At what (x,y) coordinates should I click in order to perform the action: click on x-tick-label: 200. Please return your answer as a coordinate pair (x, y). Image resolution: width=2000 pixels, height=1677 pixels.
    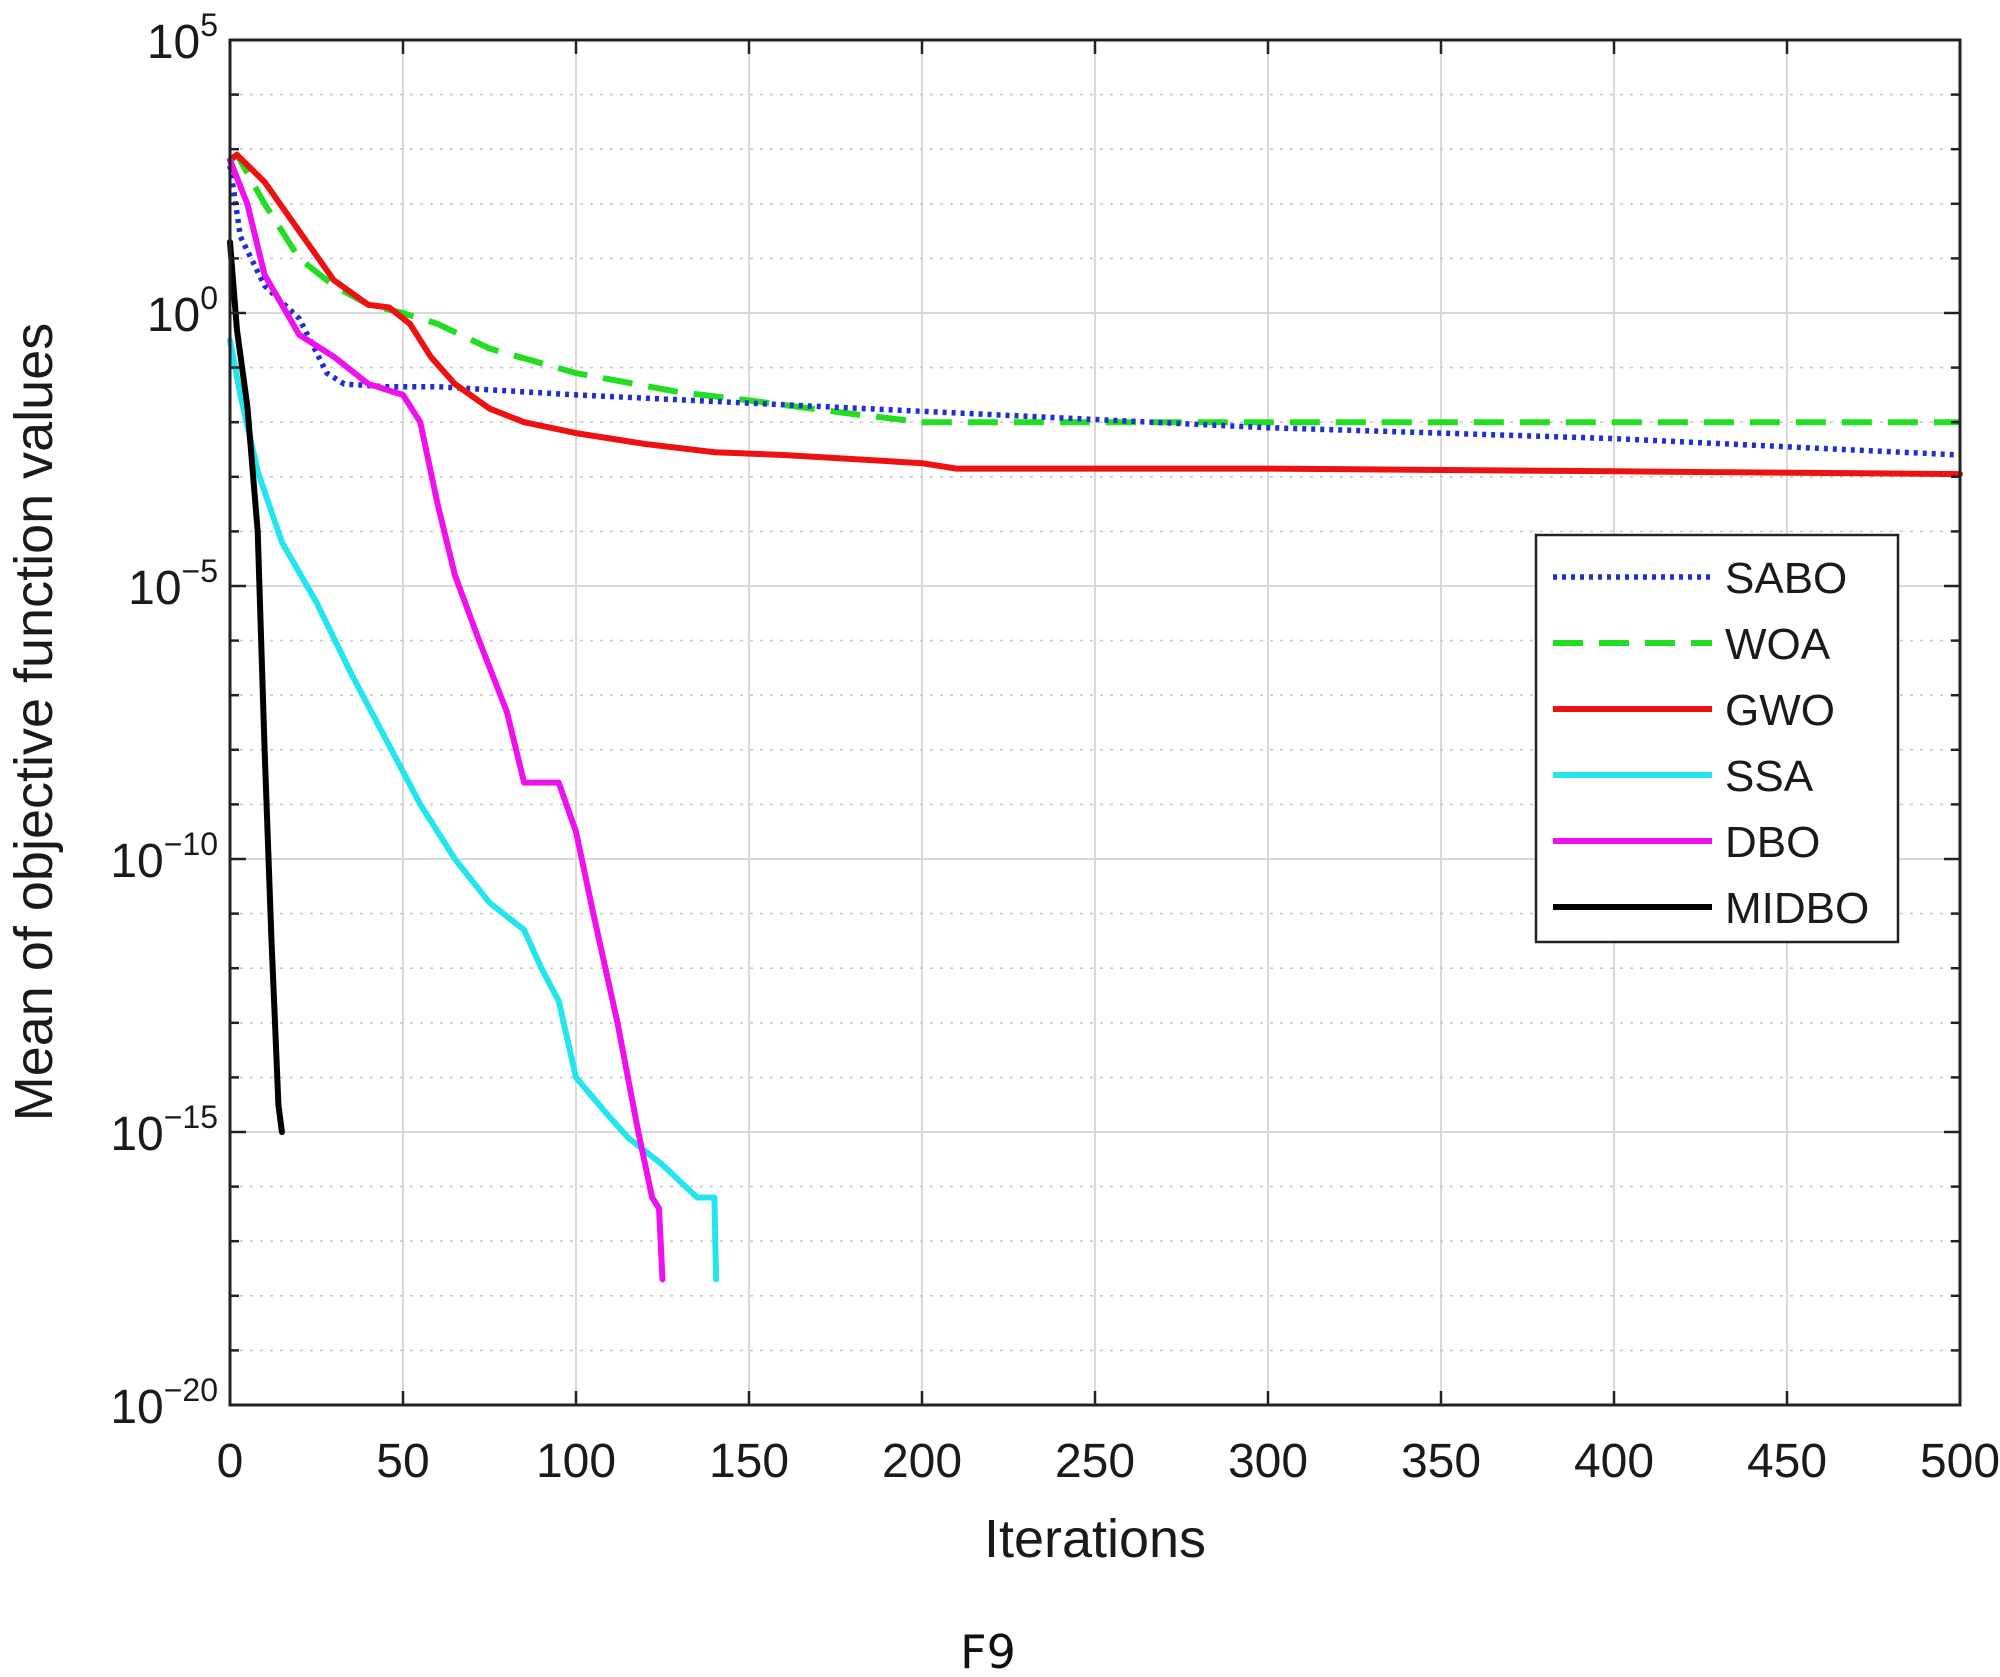
    Looking at the image, I should click on (922, 1461).